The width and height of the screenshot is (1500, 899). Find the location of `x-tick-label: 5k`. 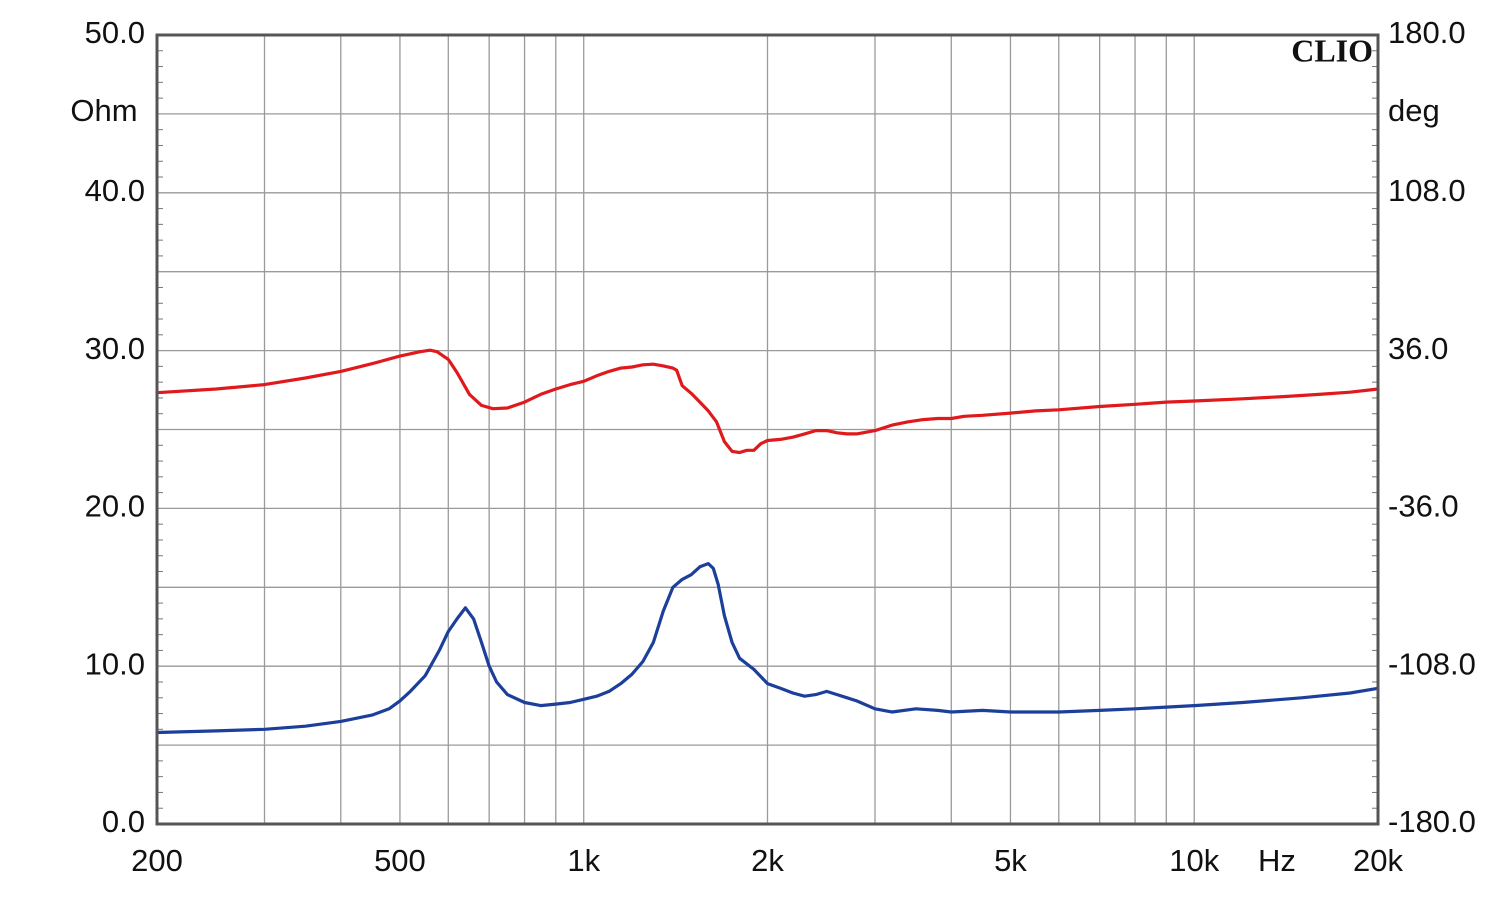

x-tick-label: 5k is located at coordinates (1010, 860).